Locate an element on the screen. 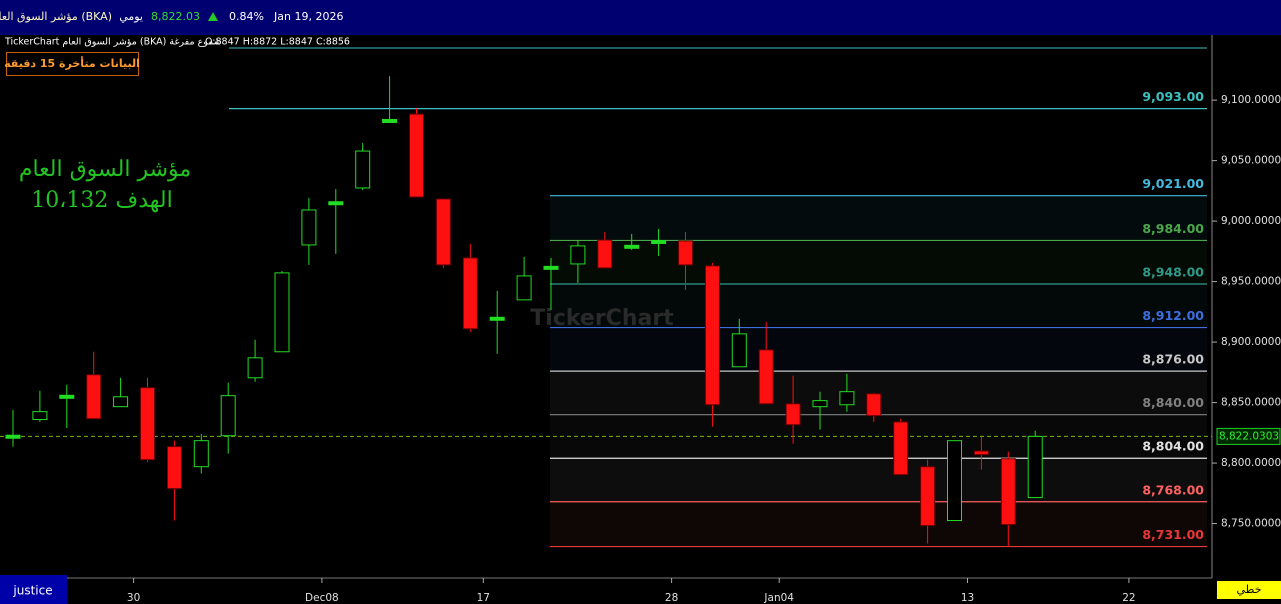 The width and height of the screenshot is (1281, 604). annotation: مؤشر السوق العام is located at coordinates (105, 169).